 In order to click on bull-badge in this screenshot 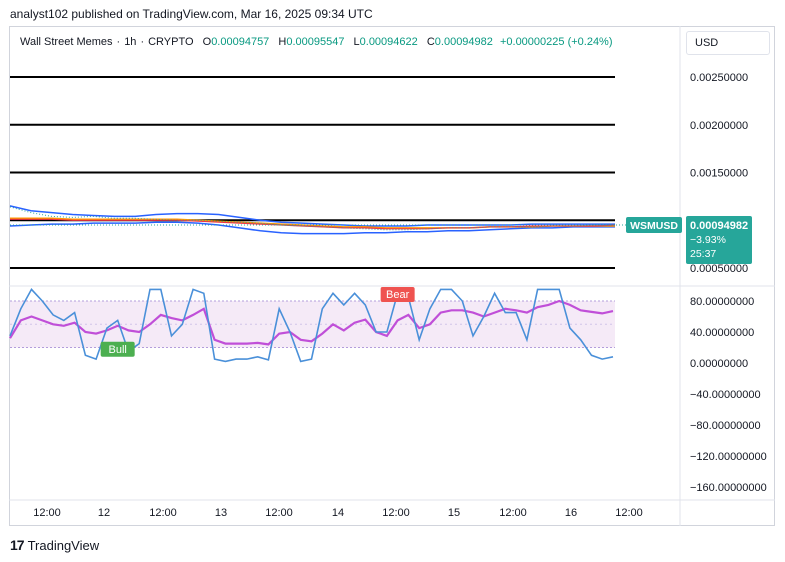, I will do `click(117, 349)`.